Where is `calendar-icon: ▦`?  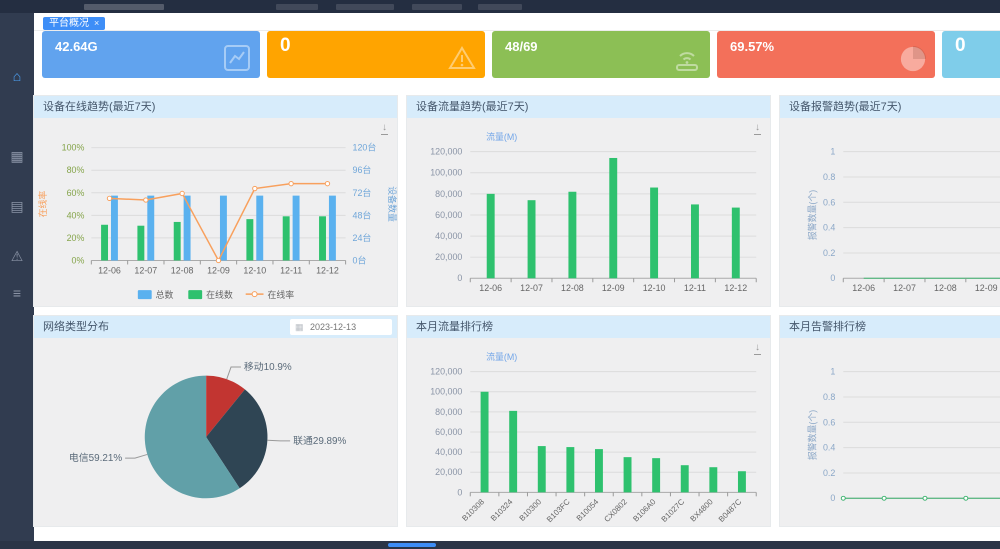 calendar-icon: ▦ is located at coordinates (299, 327).